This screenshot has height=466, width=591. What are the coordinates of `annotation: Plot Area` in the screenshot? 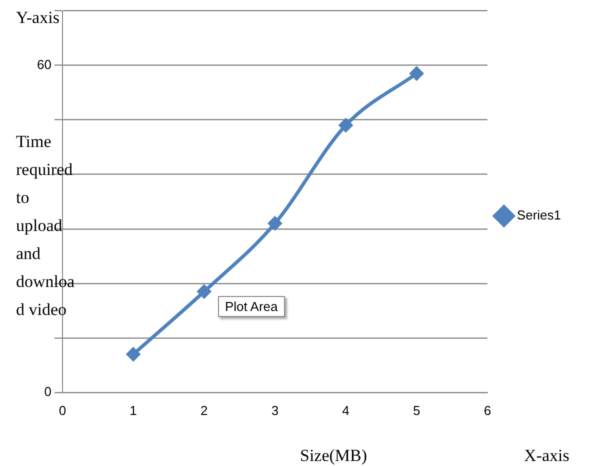 It's located at (251, 306).